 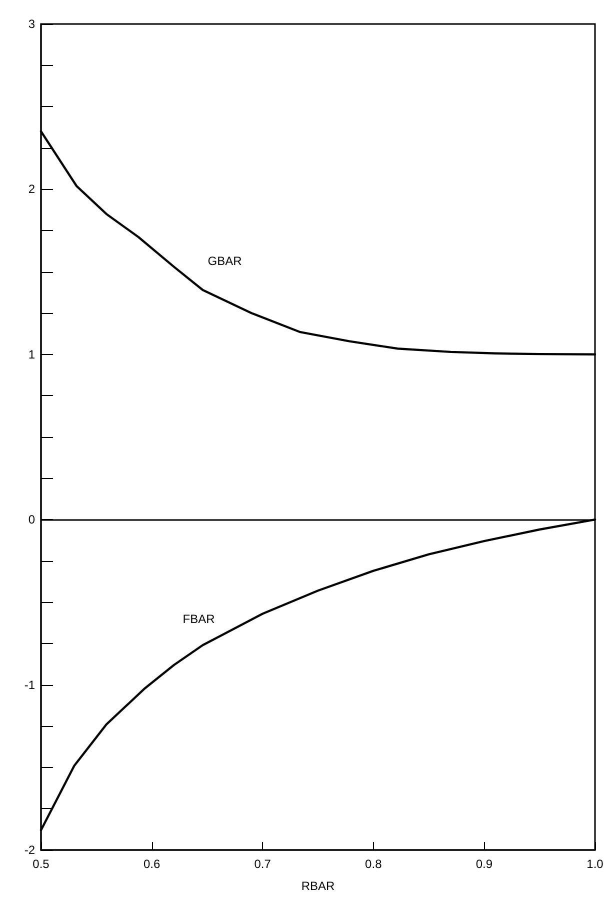 What do you see at coordinates (595, 864) in the screenshot?
I see `x-tick-label: 1.0` at bounding box center [595, 864].